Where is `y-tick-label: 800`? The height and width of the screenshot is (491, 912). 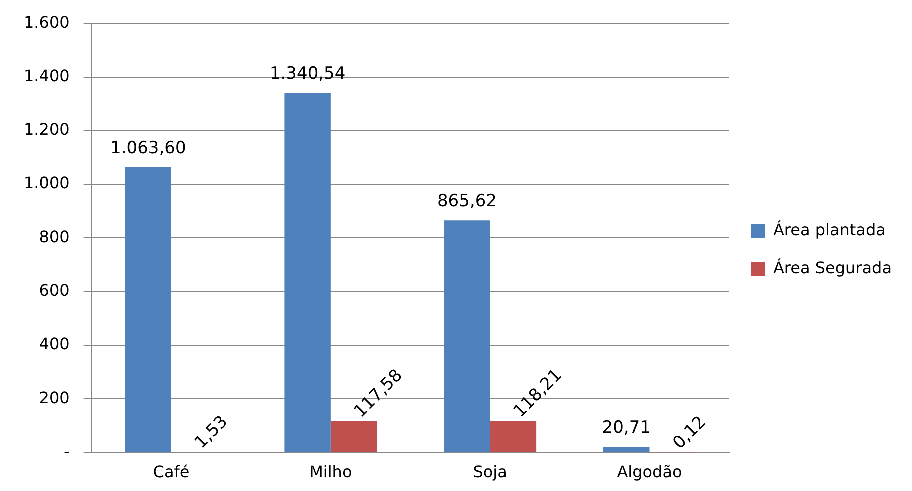
y-tick-label: 800 is located at coordinates (54, 236).